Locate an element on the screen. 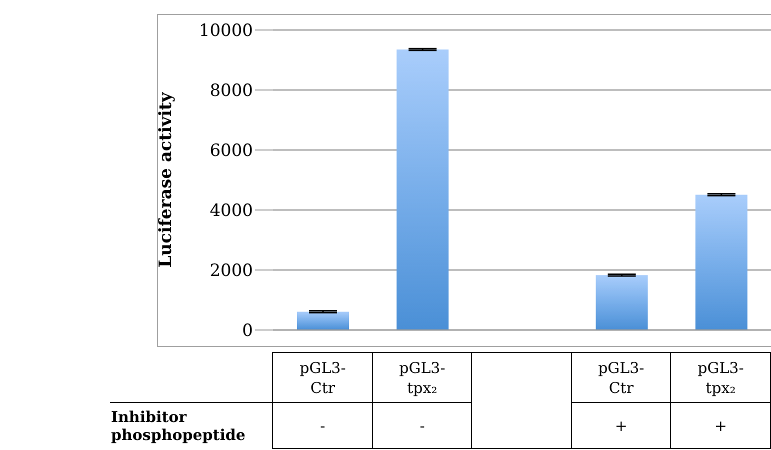  y-axis-title: Luciferase activity is located at coordinates (166, 179).